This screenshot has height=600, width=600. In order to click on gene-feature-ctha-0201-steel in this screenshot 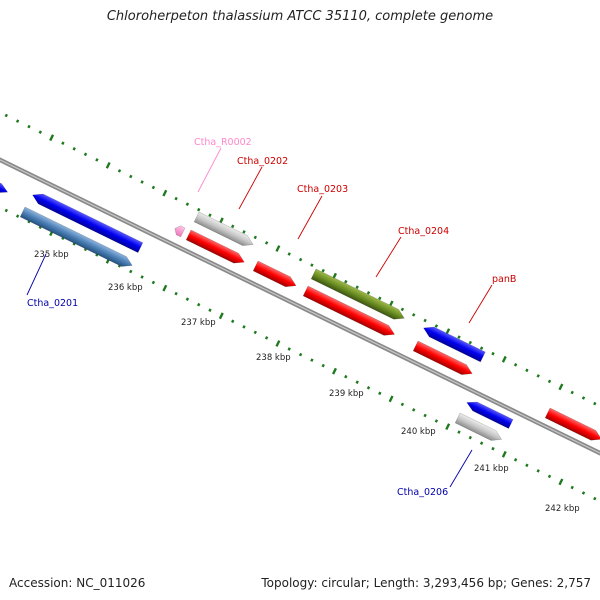, I will do `click(76, 238)`.